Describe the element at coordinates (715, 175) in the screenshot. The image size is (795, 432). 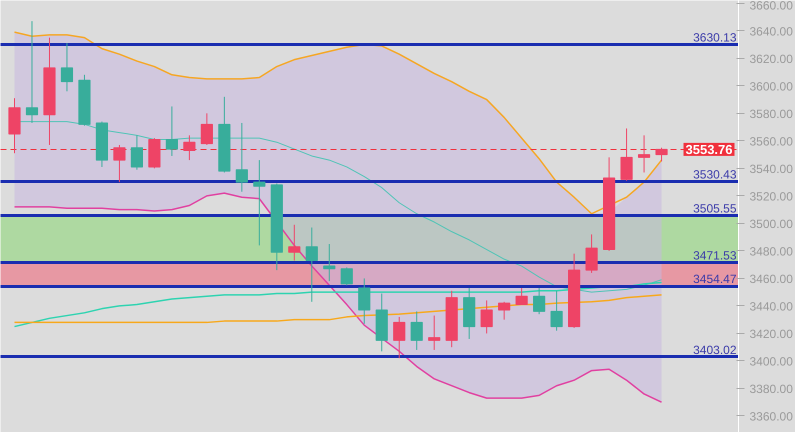
I see `ref-line-label: 3530.43` at that location.